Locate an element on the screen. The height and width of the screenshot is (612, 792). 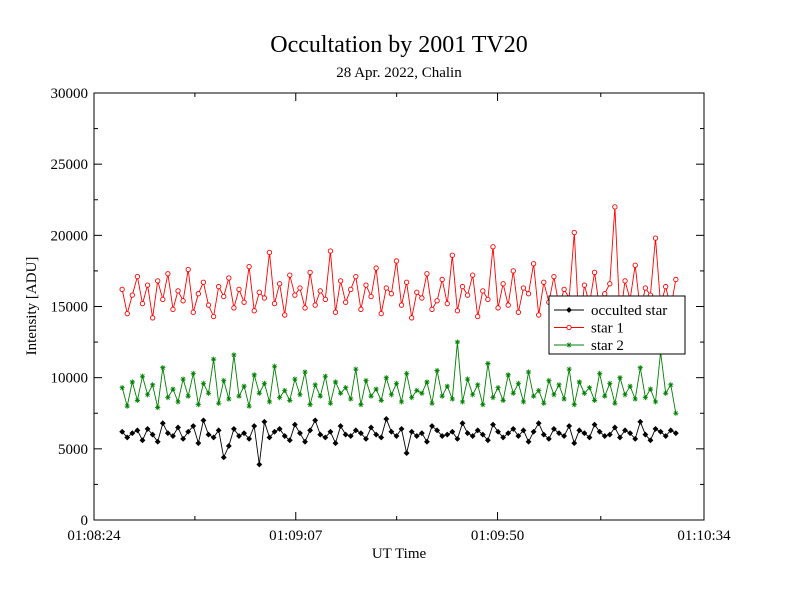
chart-title: Occultation by 2001 TV20 is located at coordinates (399, 45).